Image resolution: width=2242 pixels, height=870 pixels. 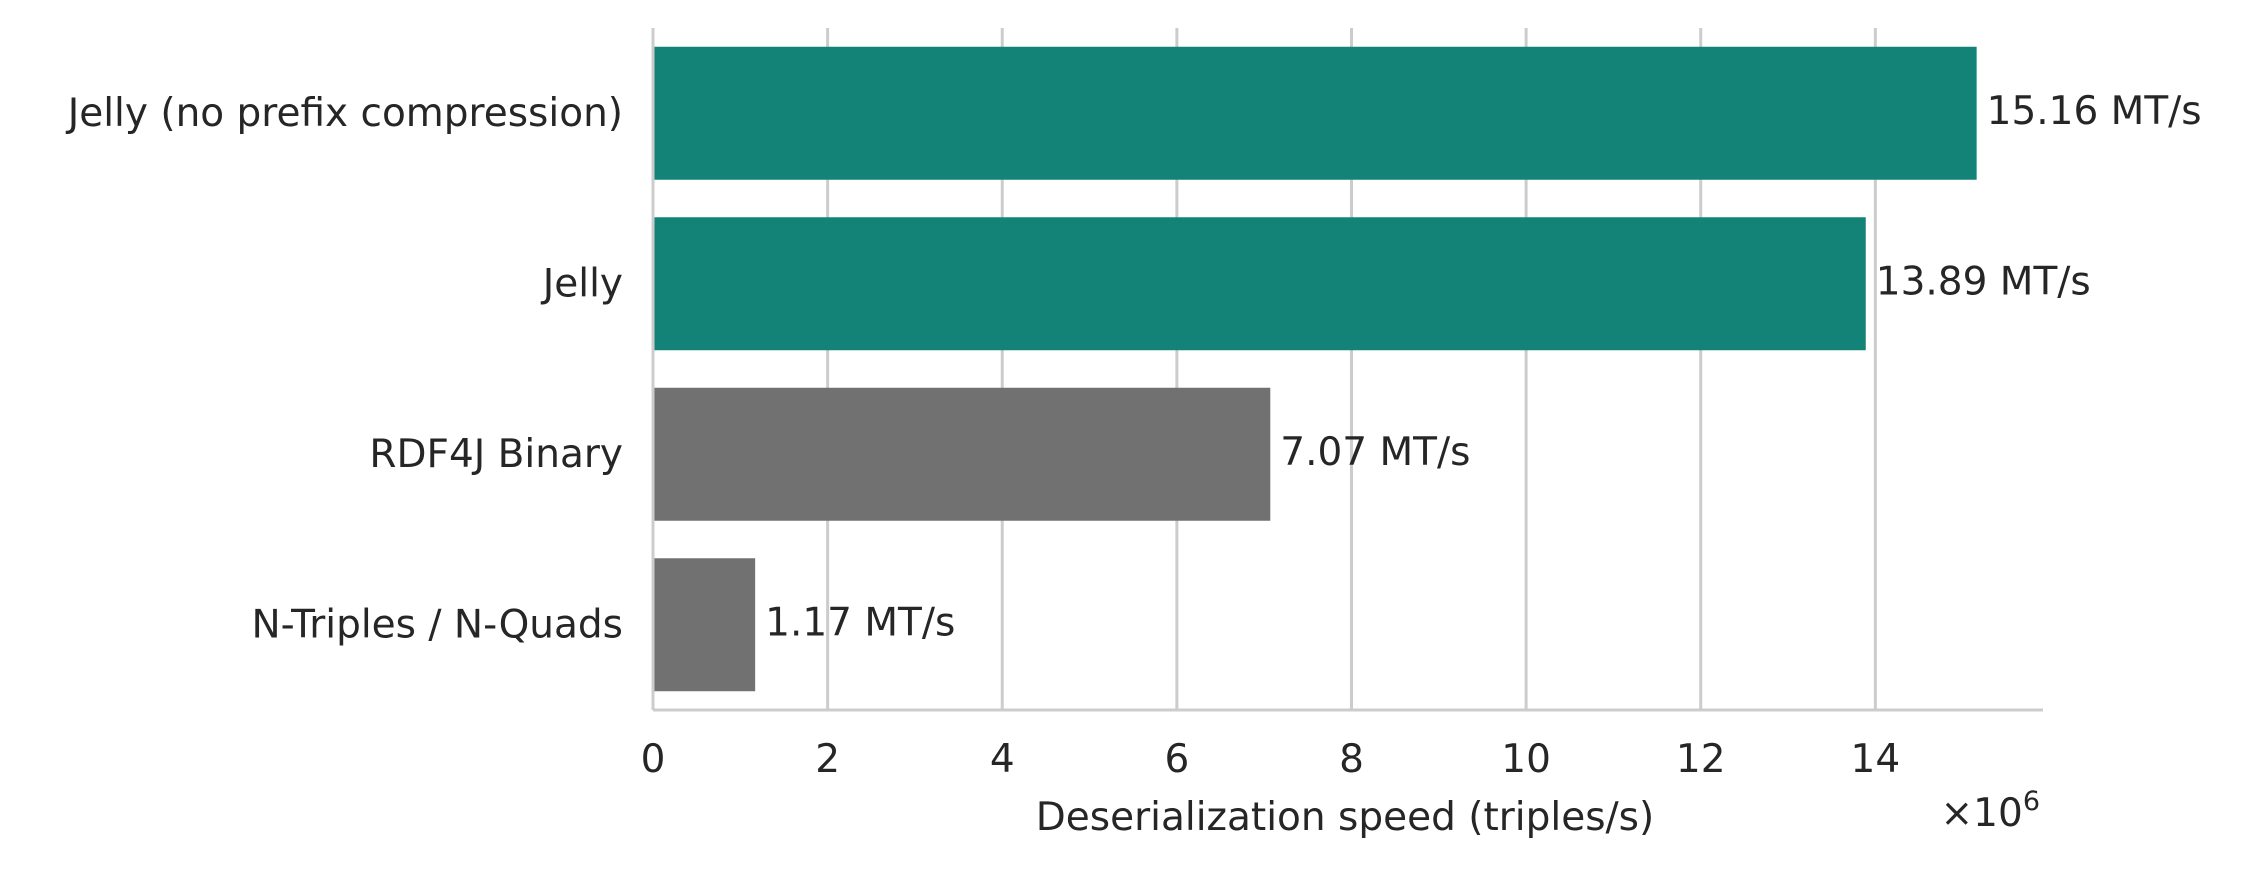 I want to click on x-axis-scale-exponent: 6, so click(x=2031, y=801).